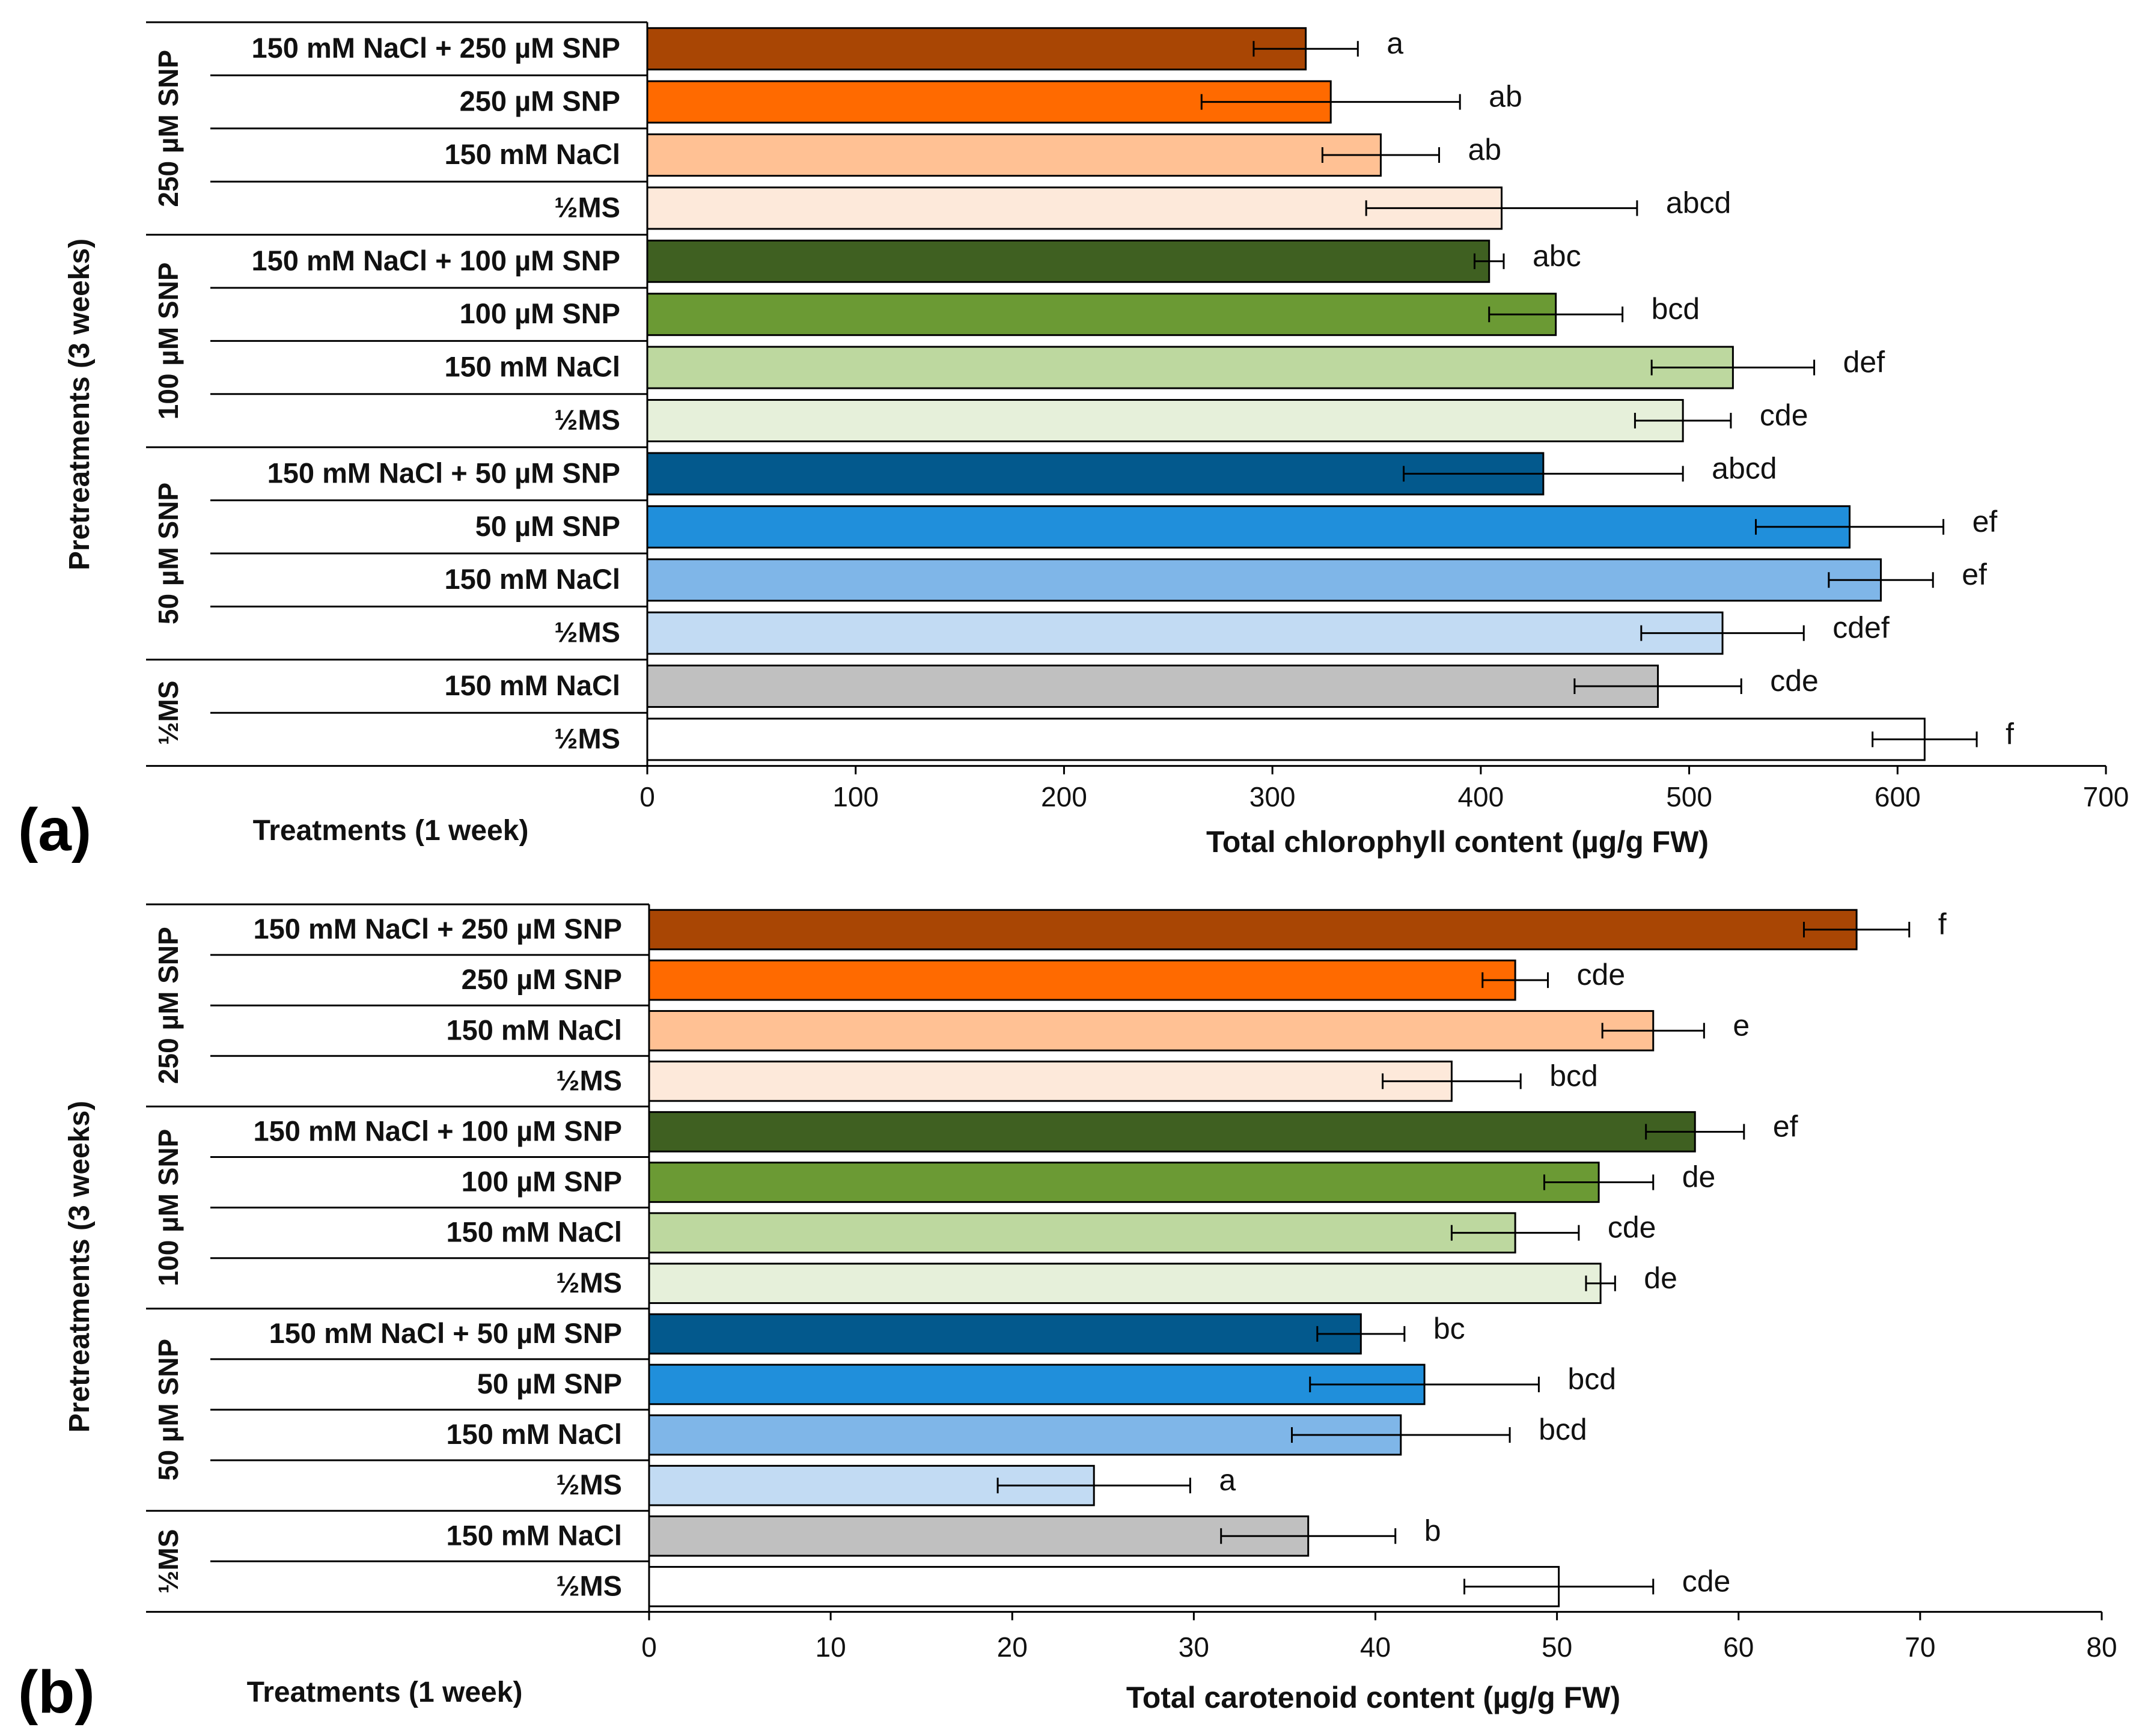  What do you see at coordinates (589, 1585) in the screenshot?
I see `carotenoid-category-label: ½MS` at bounding box center [589, 1585].